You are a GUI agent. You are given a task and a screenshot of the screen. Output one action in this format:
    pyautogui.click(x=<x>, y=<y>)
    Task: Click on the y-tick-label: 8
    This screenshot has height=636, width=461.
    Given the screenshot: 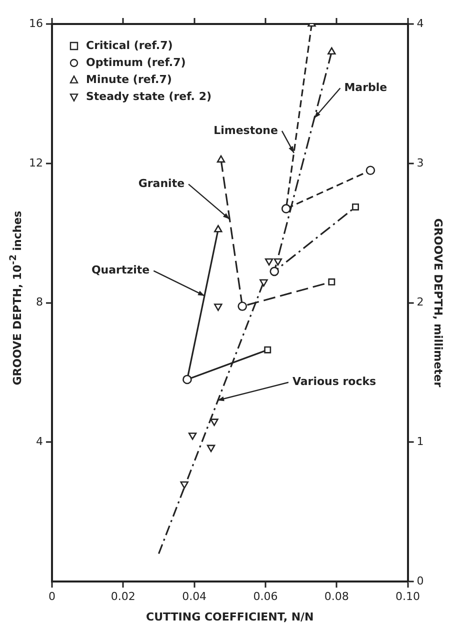 What is the action you would take?
    pyautogui.click(x=39, y=302)
    